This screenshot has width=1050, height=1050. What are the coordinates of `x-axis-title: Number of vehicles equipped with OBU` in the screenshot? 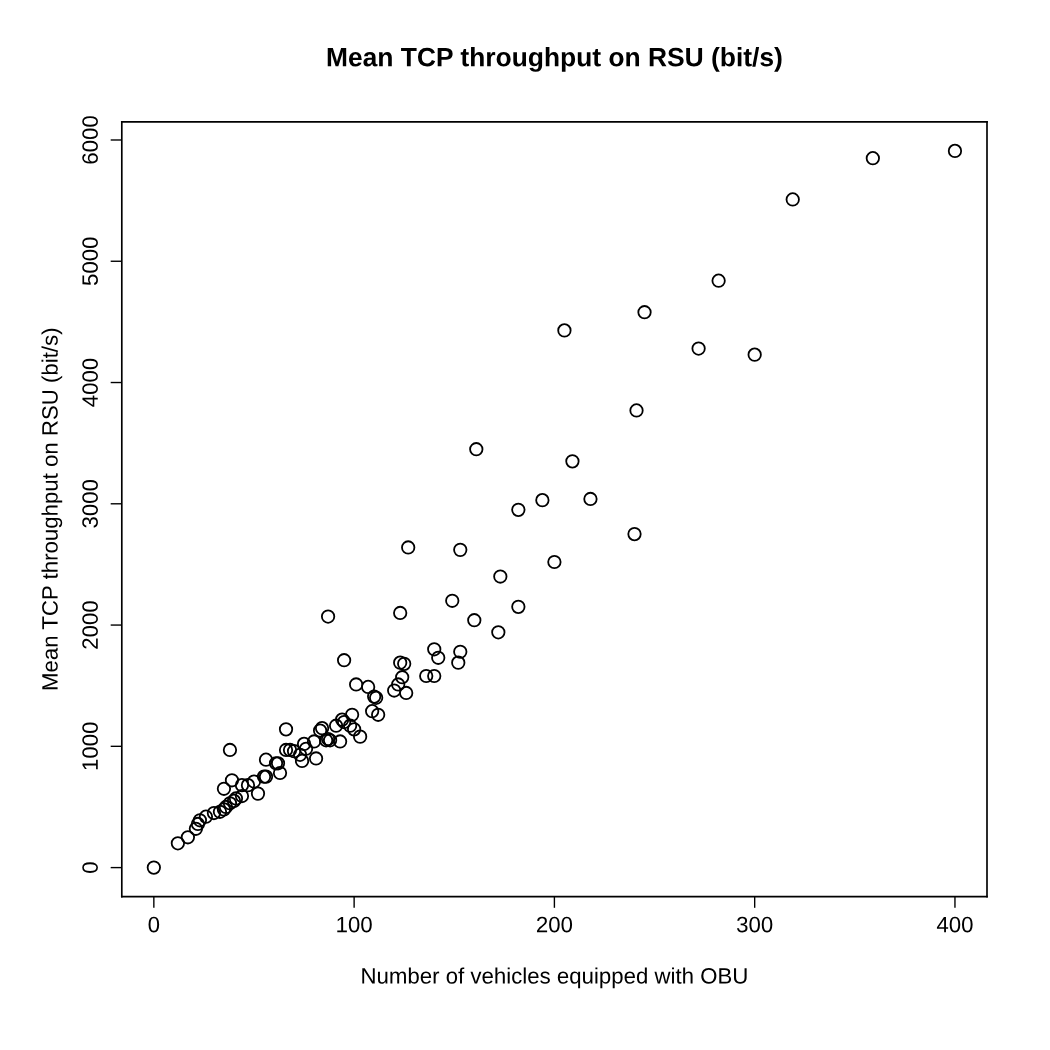 It's located at (554, 978).